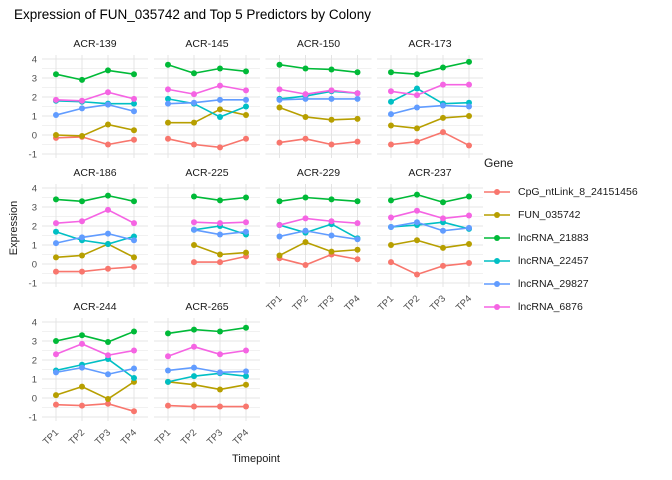 The height and width of the screenshot is (480, 672). What do you see at coordinates (34, 208) in the screenshot?
I see `y-tick-label: 3` at bounding box center [34, 208].